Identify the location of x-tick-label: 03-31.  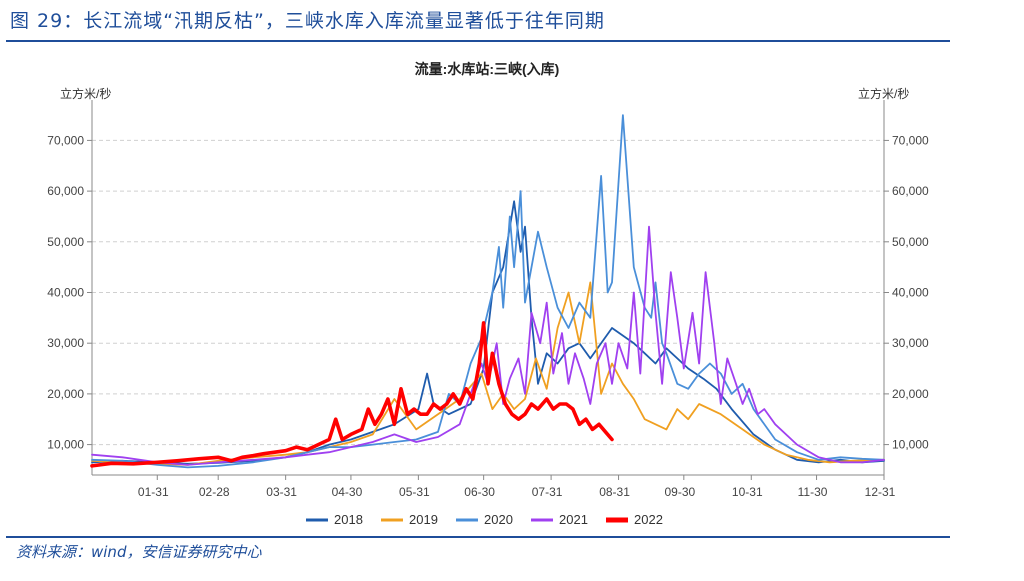
(281, 492).